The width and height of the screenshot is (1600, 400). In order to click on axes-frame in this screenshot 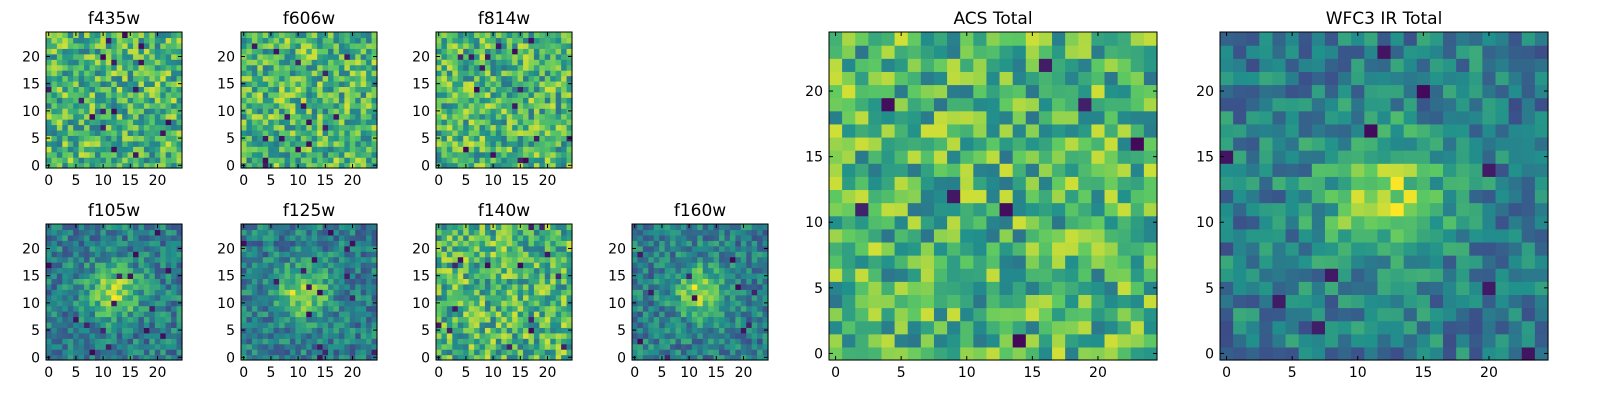, I will do `click(309, 292)`.